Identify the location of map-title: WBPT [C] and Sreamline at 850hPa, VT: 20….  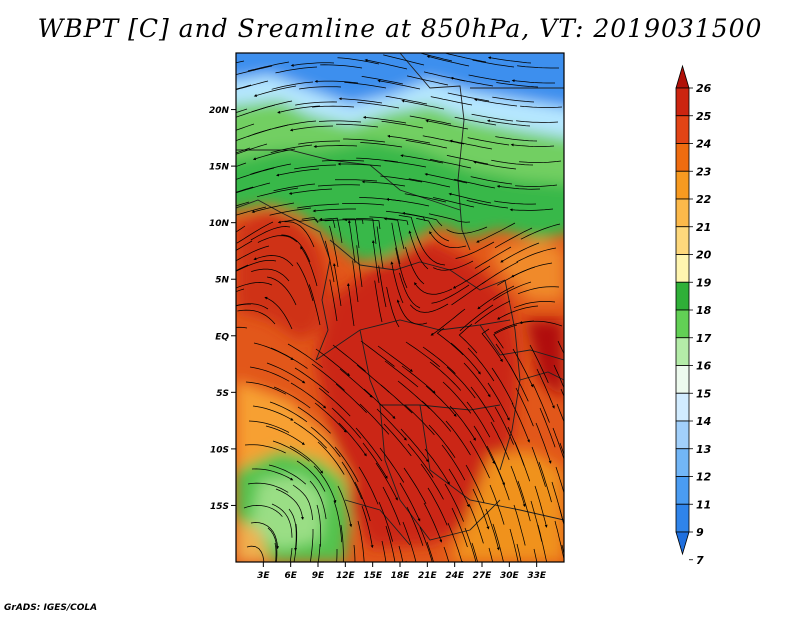
(400, 28).